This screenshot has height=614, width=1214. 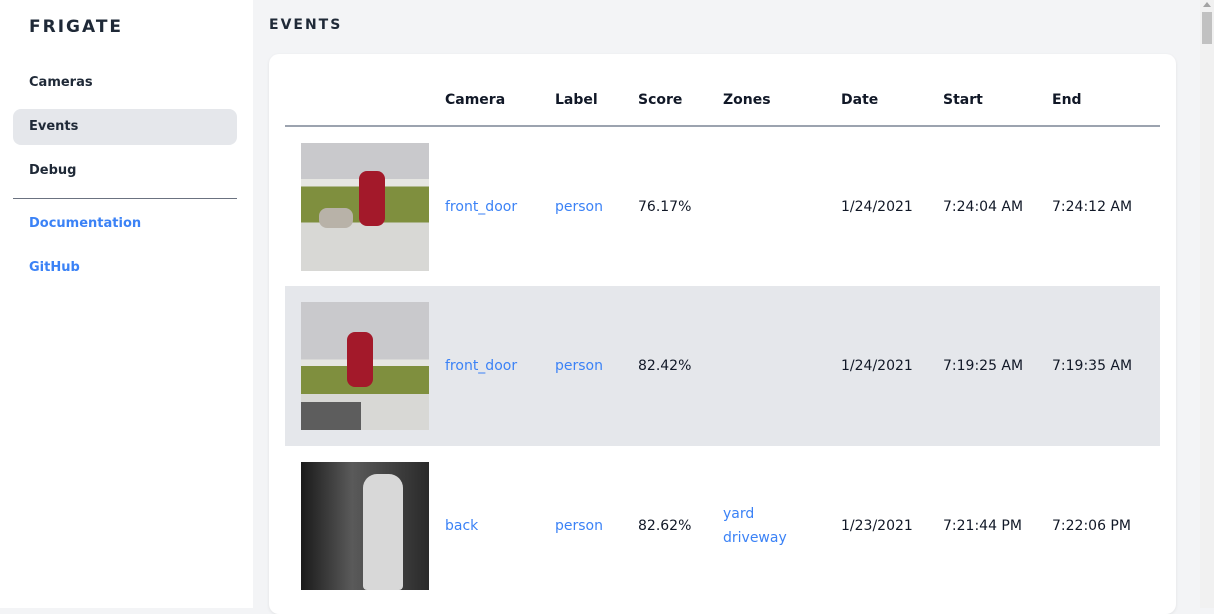 What do you see at coordinates (997, 366) in the screenshot?
I see `event-start: 7:19:25 AM` at bounding box center [997, 366].